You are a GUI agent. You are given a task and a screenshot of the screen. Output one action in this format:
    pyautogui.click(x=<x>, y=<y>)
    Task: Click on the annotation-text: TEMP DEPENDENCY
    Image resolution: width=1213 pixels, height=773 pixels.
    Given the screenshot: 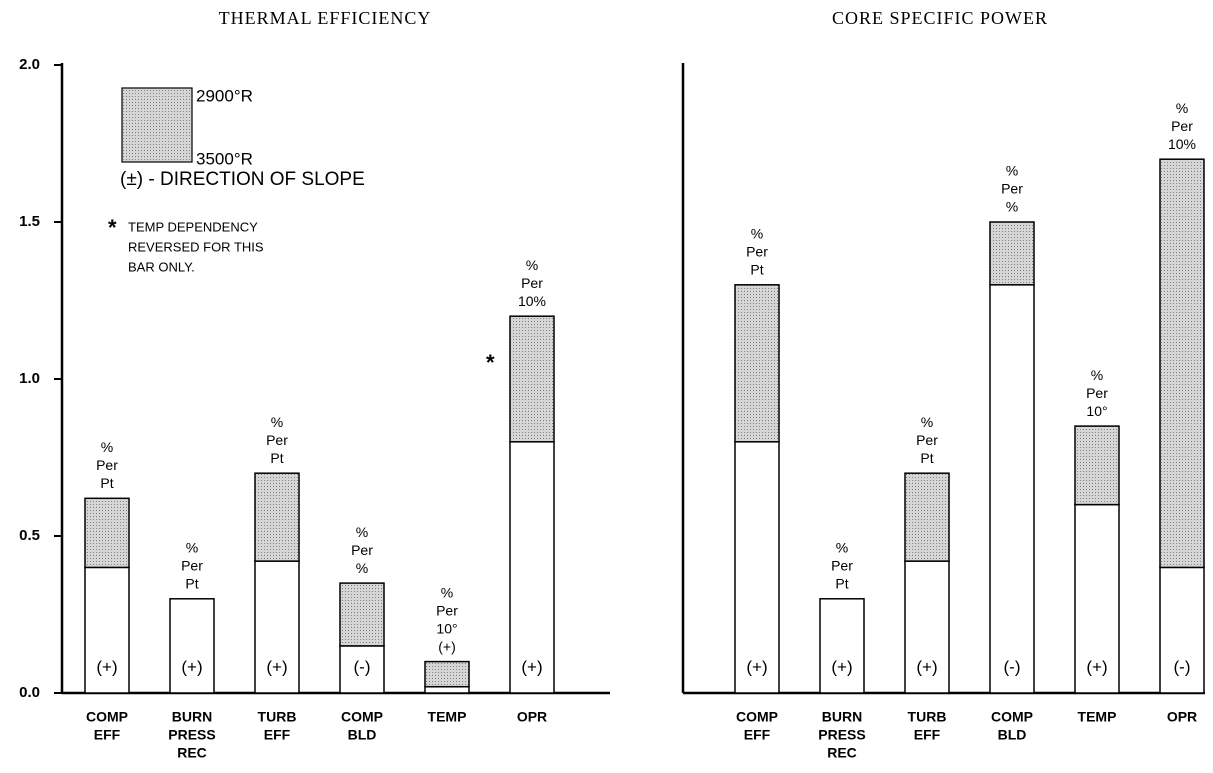 What is the action you would take?
    pyautogui.click(x=193, y=226)
    